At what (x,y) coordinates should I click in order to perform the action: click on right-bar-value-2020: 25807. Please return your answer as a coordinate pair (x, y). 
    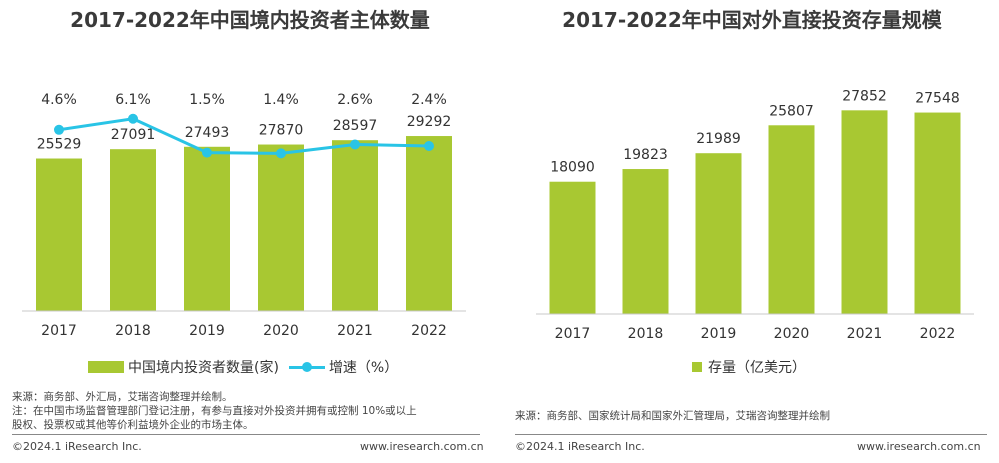
    Looking at the image, I should click on (791, 111).